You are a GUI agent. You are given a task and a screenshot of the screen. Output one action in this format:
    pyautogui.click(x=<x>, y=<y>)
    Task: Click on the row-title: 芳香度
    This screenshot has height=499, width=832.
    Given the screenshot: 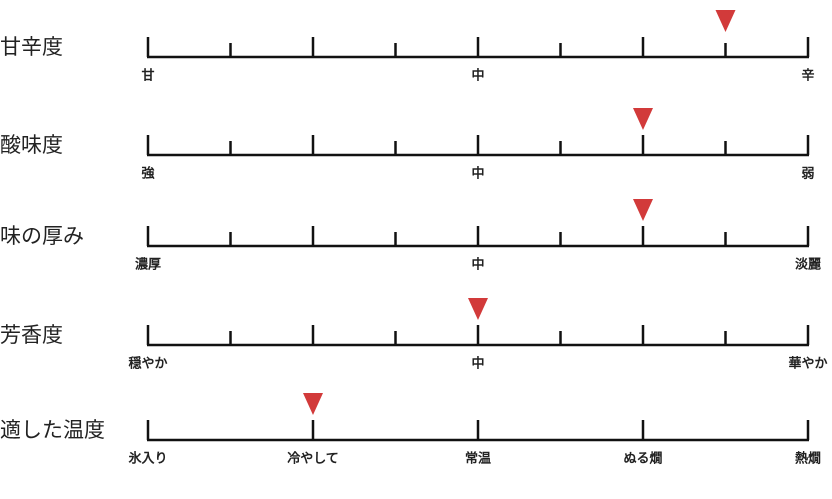 What is the action you would take?
    pyautogui.click(x=31, y=335)
    